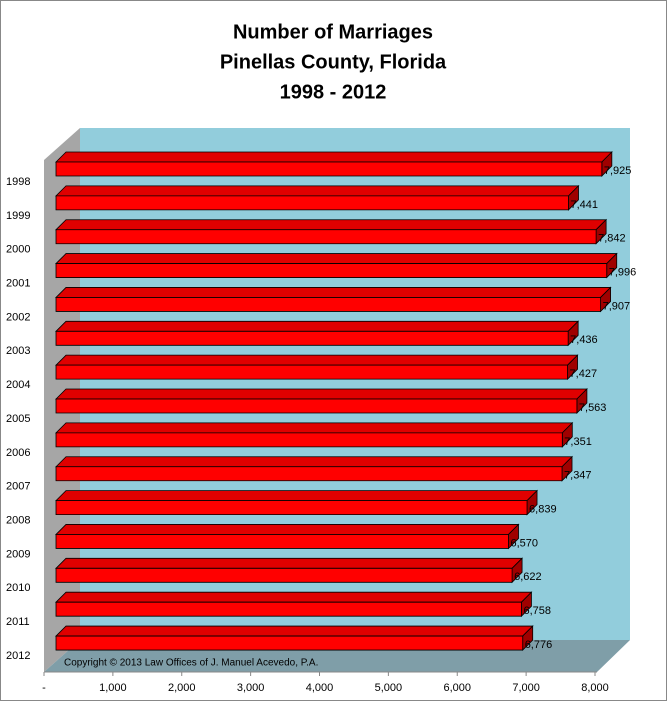 This screenshot has height=701, width=667. I want to click on y-tick-label: 2004, so click(18, 385).